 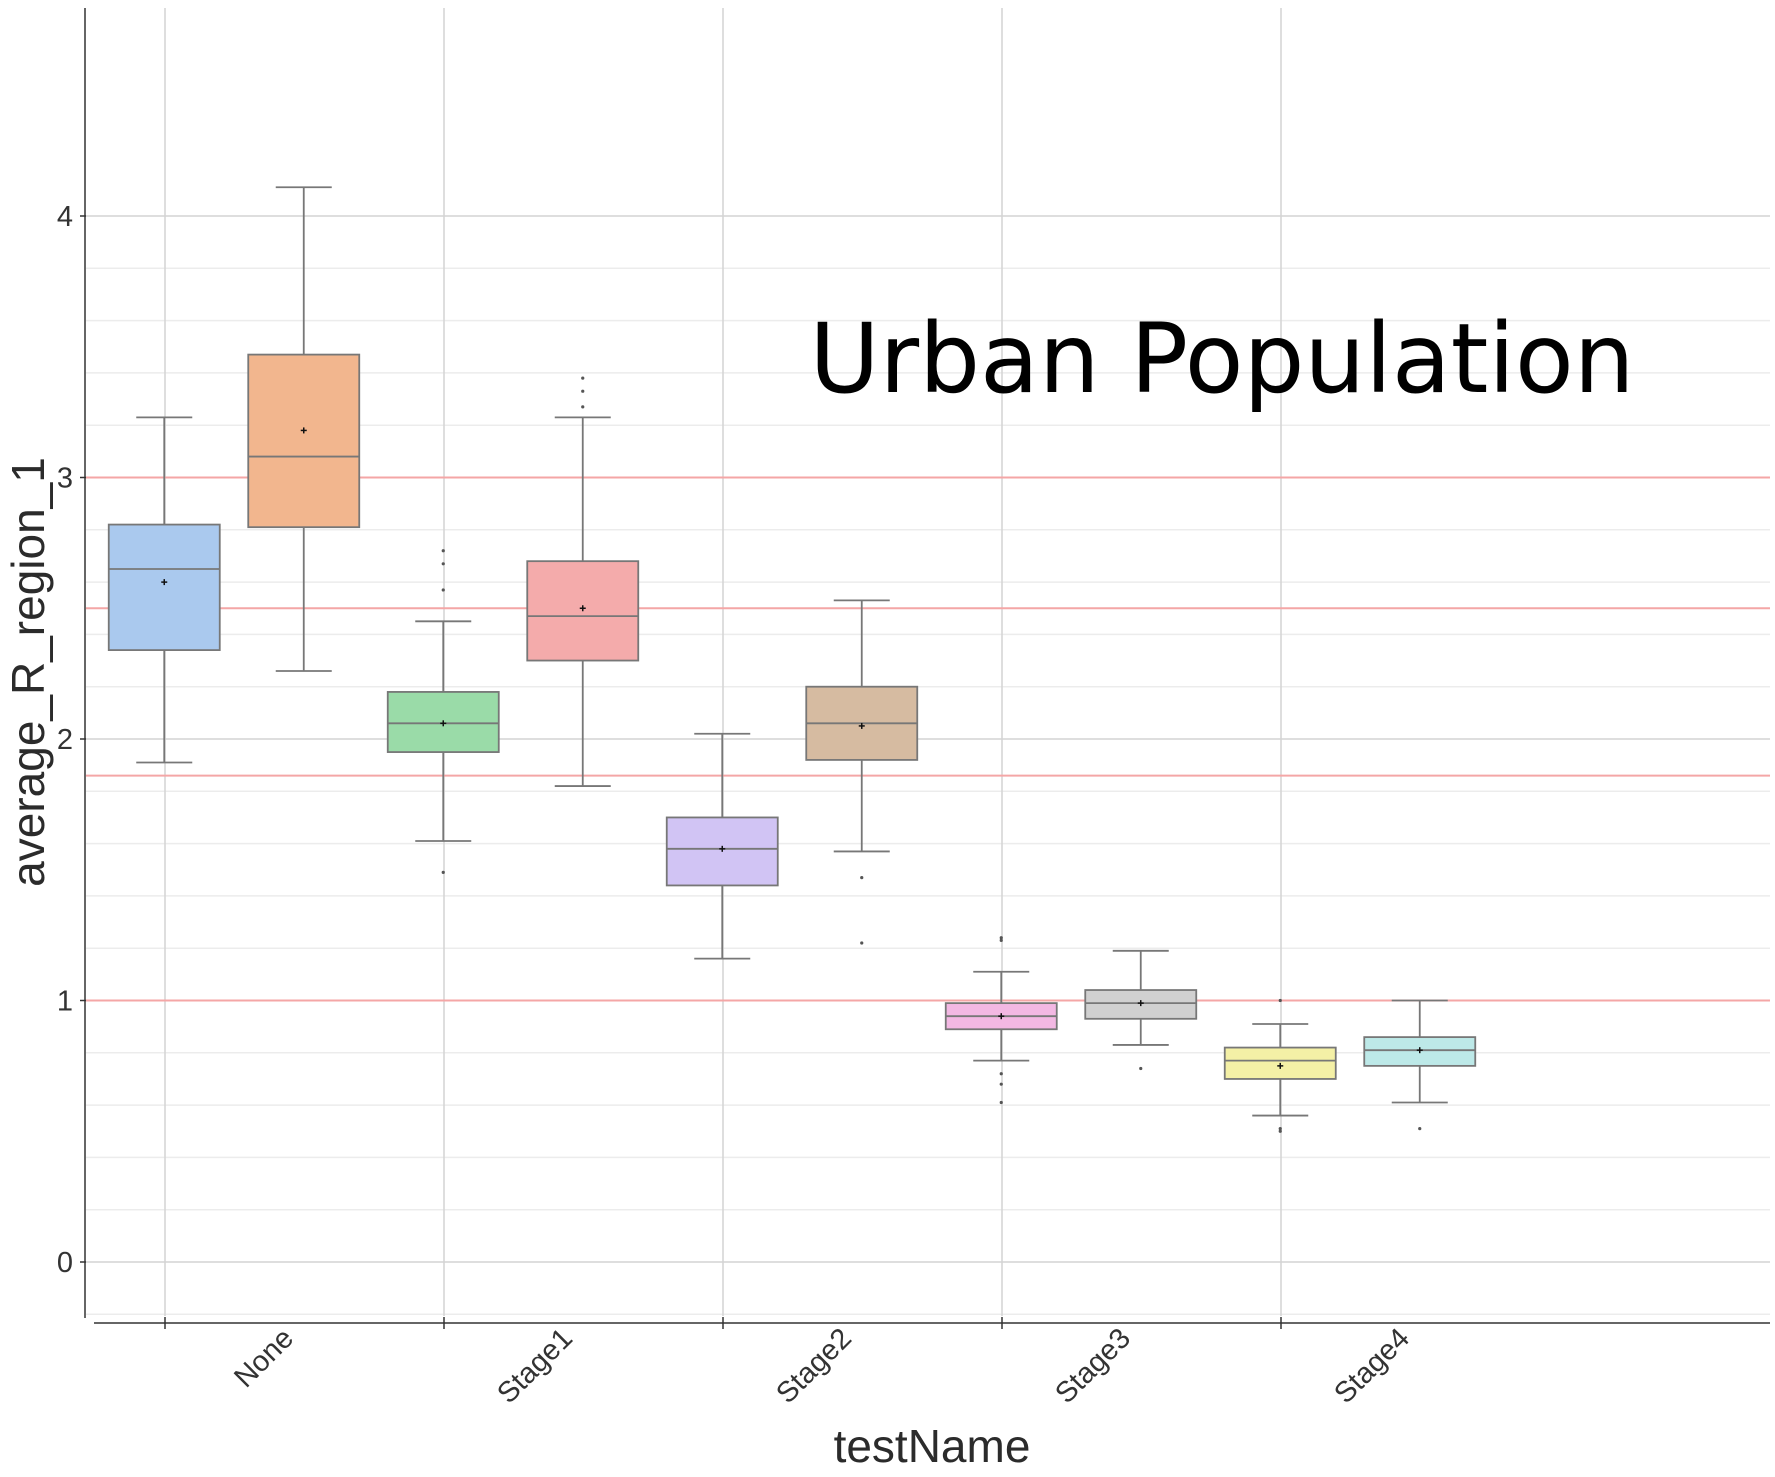 I want to click on y-axis-title: average_R_region_1, so click(x=28, y=672).